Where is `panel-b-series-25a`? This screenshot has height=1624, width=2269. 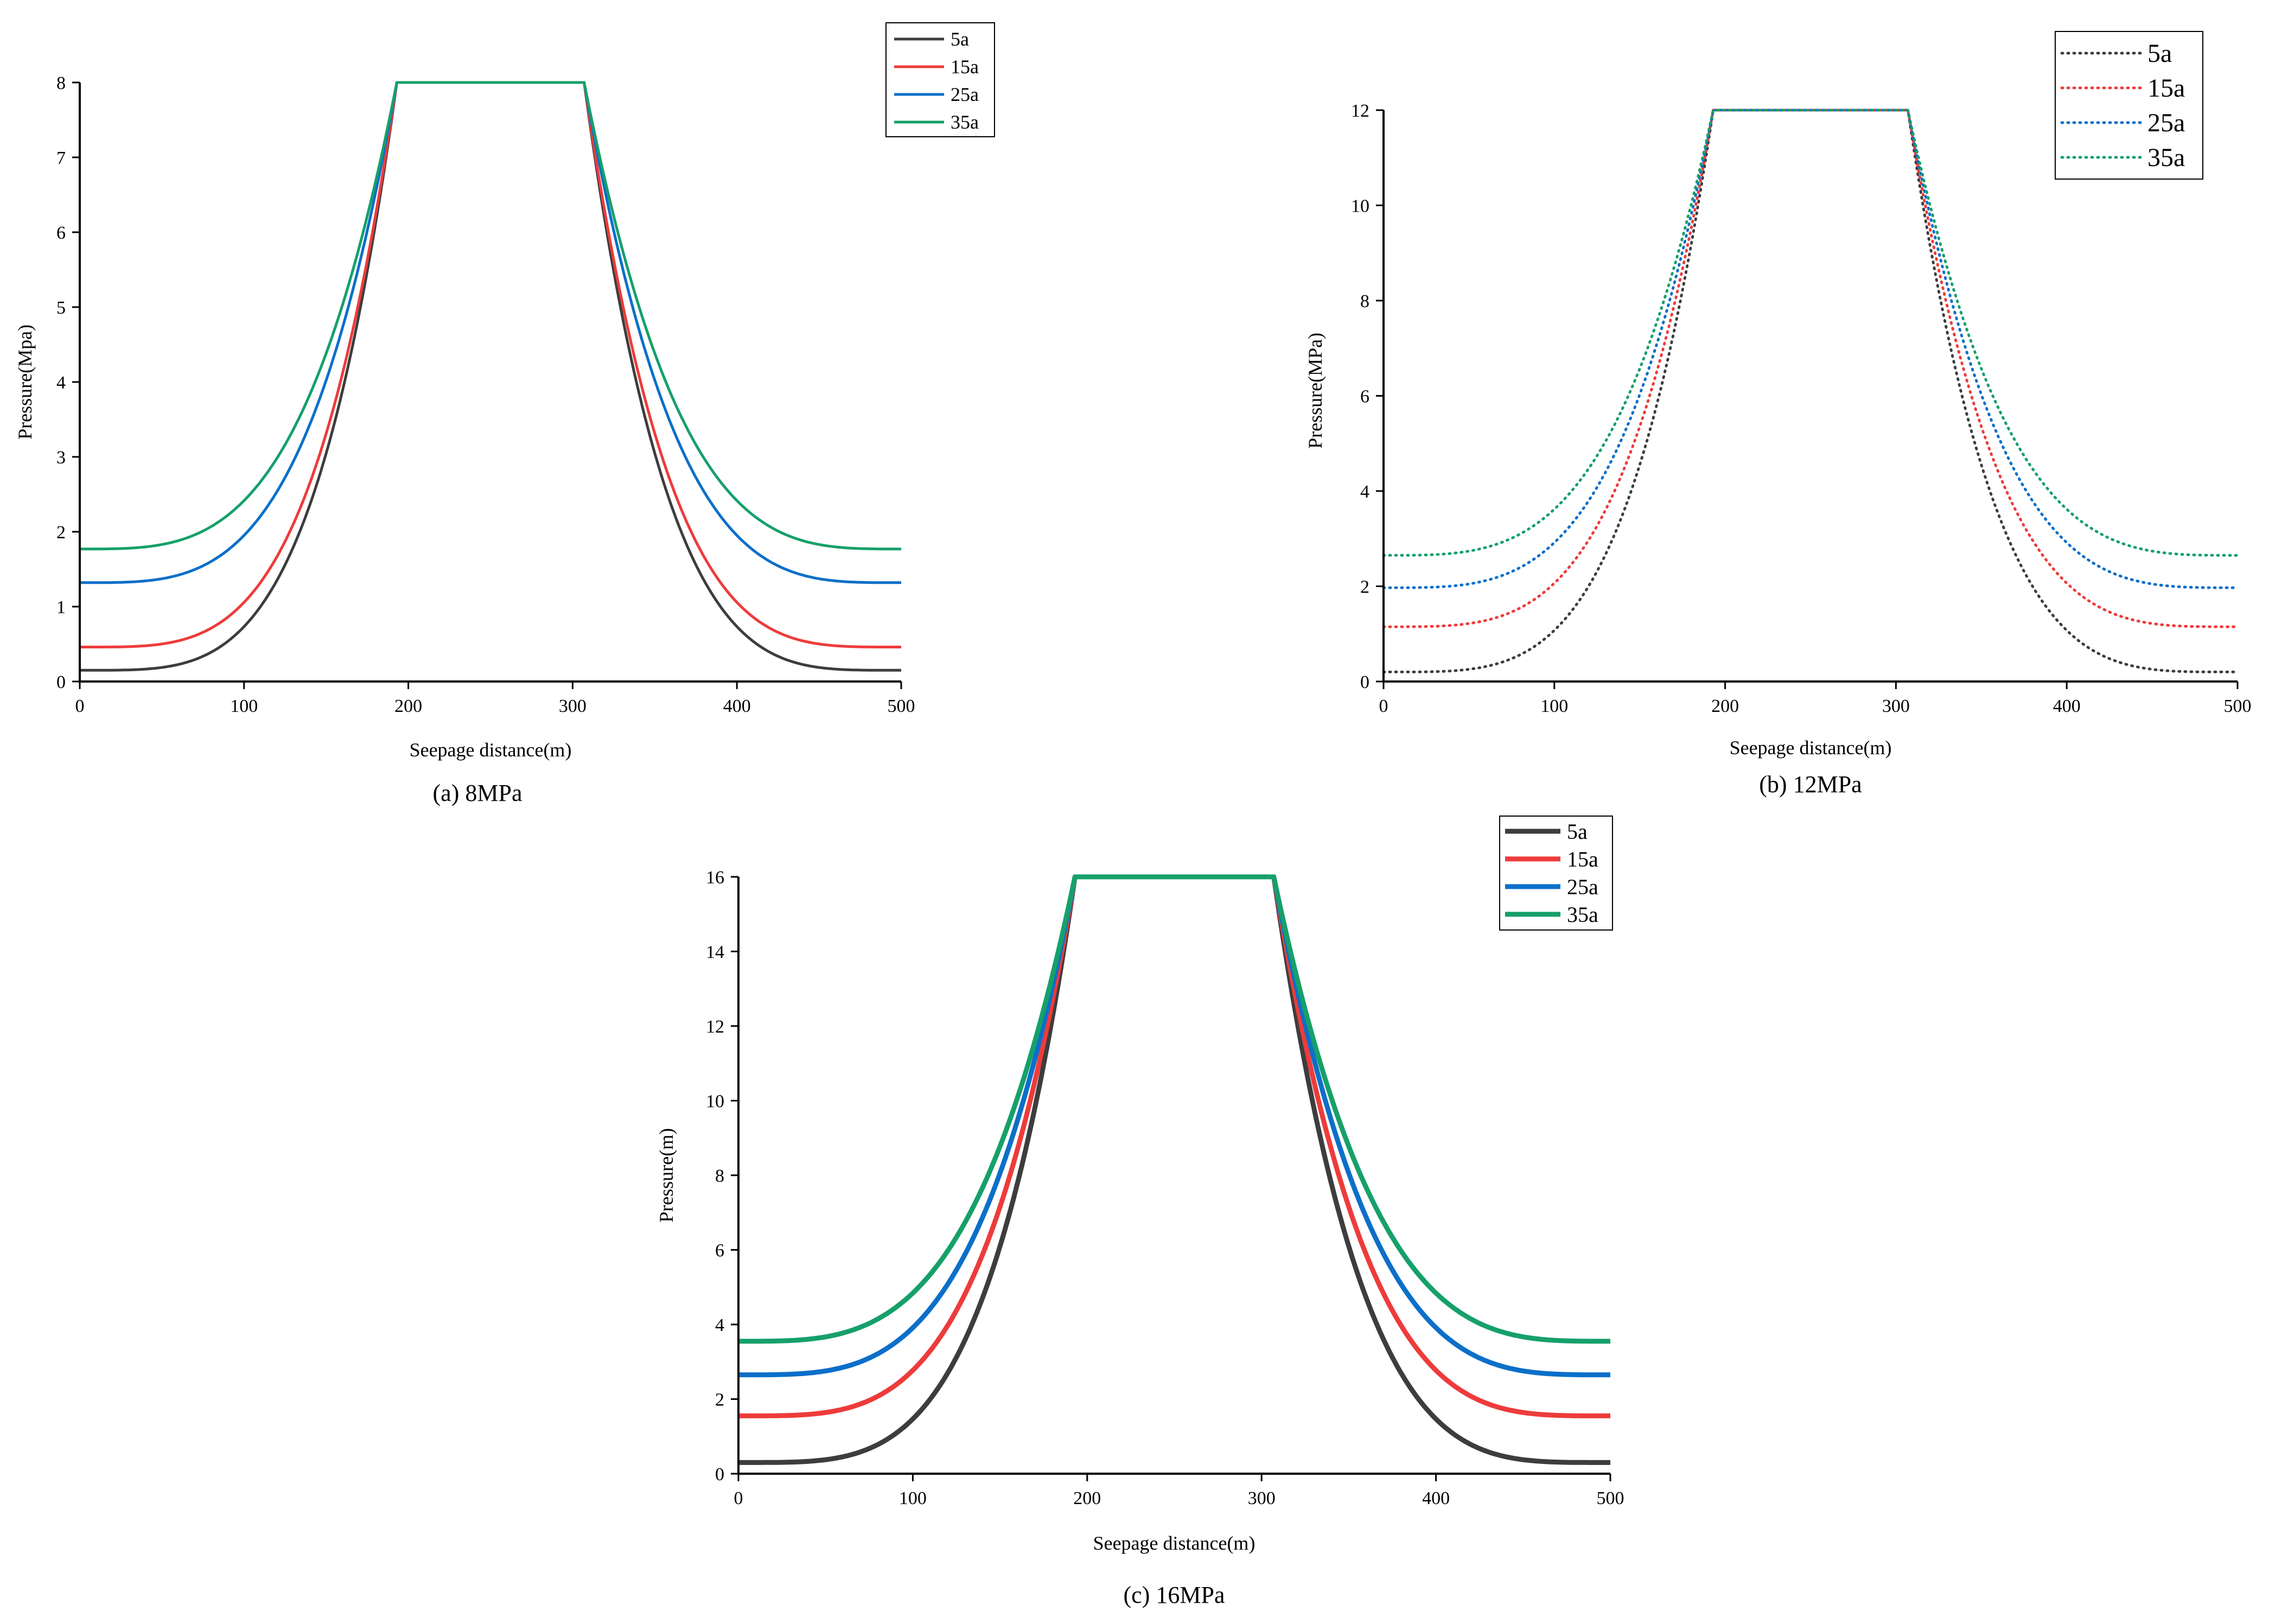 panel-b-series-25a is located at coordinates (1811, 349).